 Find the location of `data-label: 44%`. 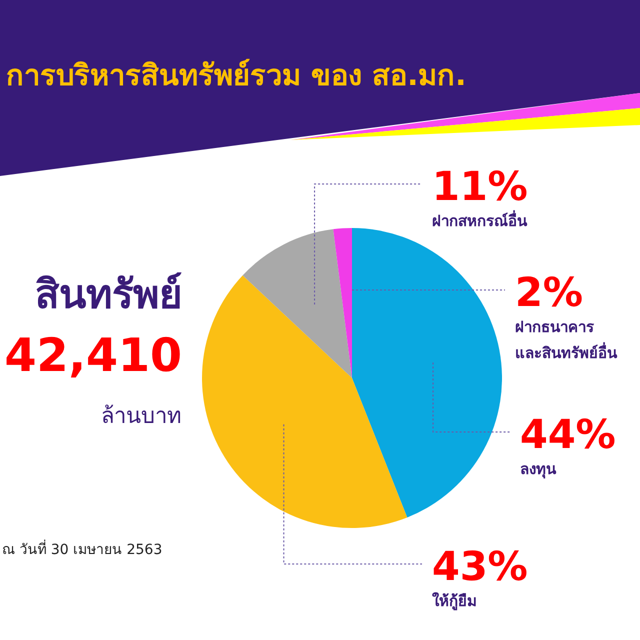

data-label: 44% is located at coordinates (568, 435).